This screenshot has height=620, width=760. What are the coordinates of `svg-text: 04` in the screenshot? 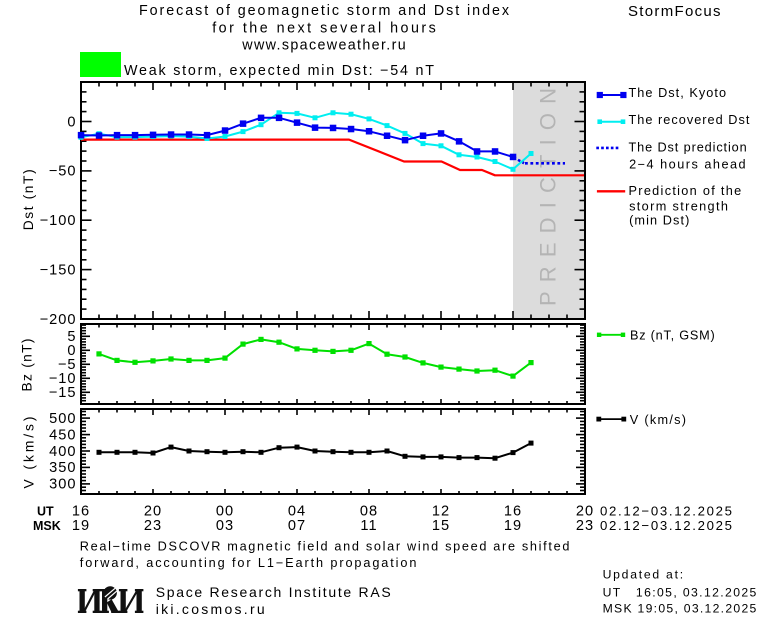 It's located at (297, 512).